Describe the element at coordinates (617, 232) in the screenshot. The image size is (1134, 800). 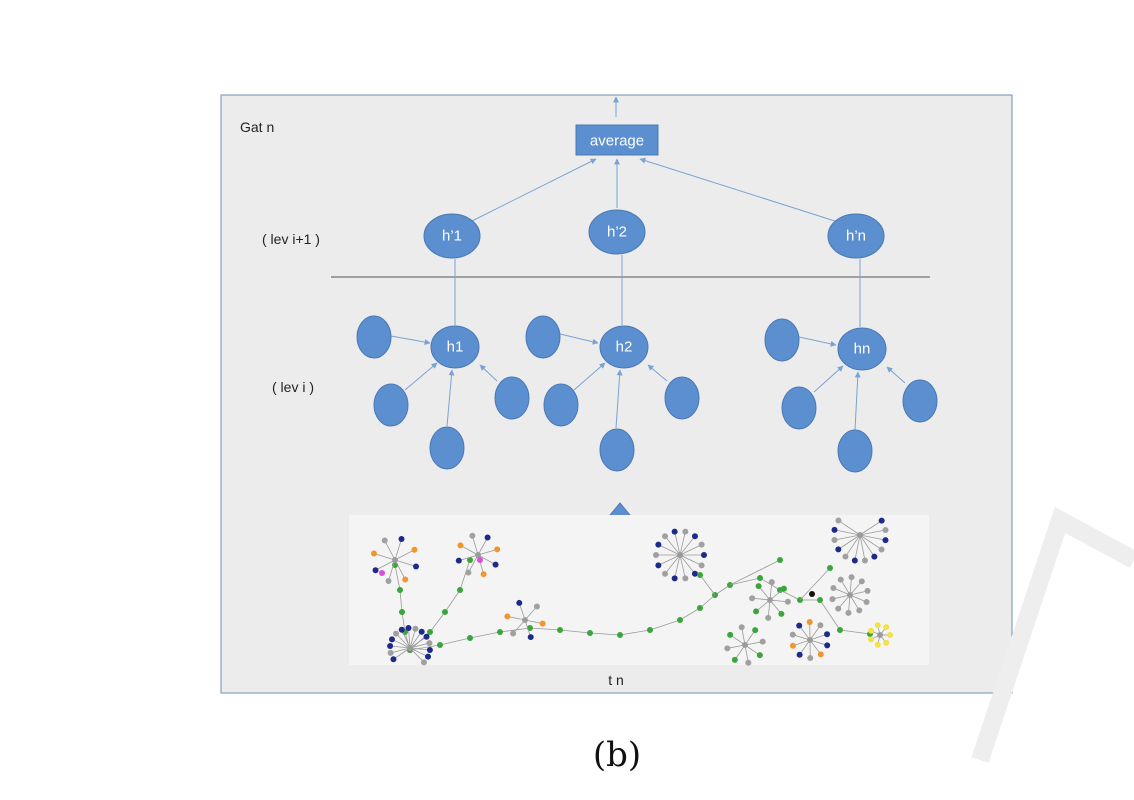
I see `upper-node-2-label: h’2` at that location.